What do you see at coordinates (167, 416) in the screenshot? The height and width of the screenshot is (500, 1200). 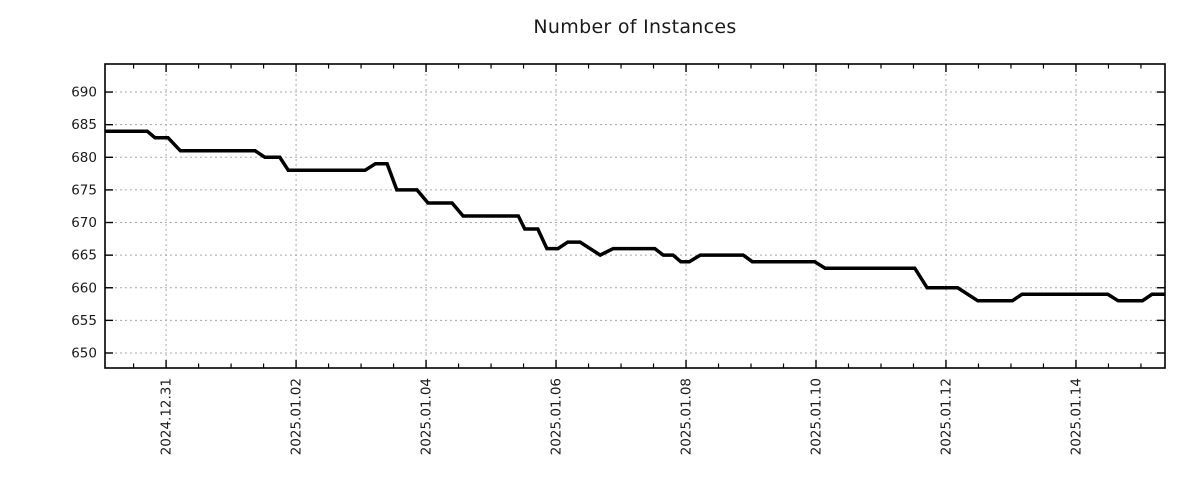 I see `x-tick-label: 2024.12.31` at bounding box center [167, 416].